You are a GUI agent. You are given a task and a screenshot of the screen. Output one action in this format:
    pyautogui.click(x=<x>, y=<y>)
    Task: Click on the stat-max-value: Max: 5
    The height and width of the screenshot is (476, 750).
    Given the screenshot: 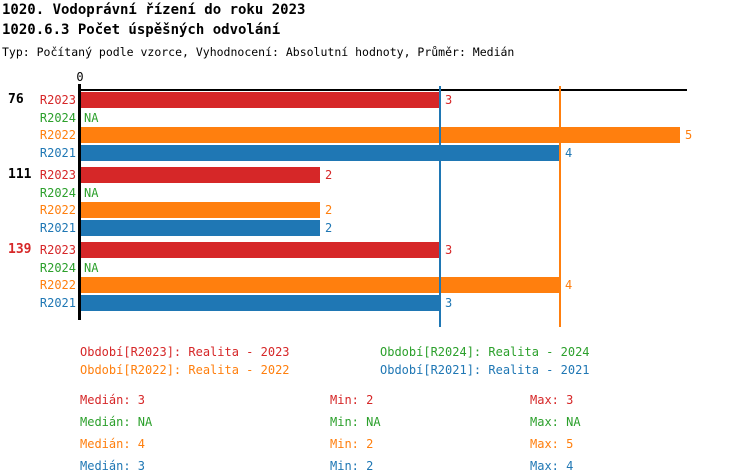 What is the action you would take?
    pyautogui.click(x=552, y=444)
    